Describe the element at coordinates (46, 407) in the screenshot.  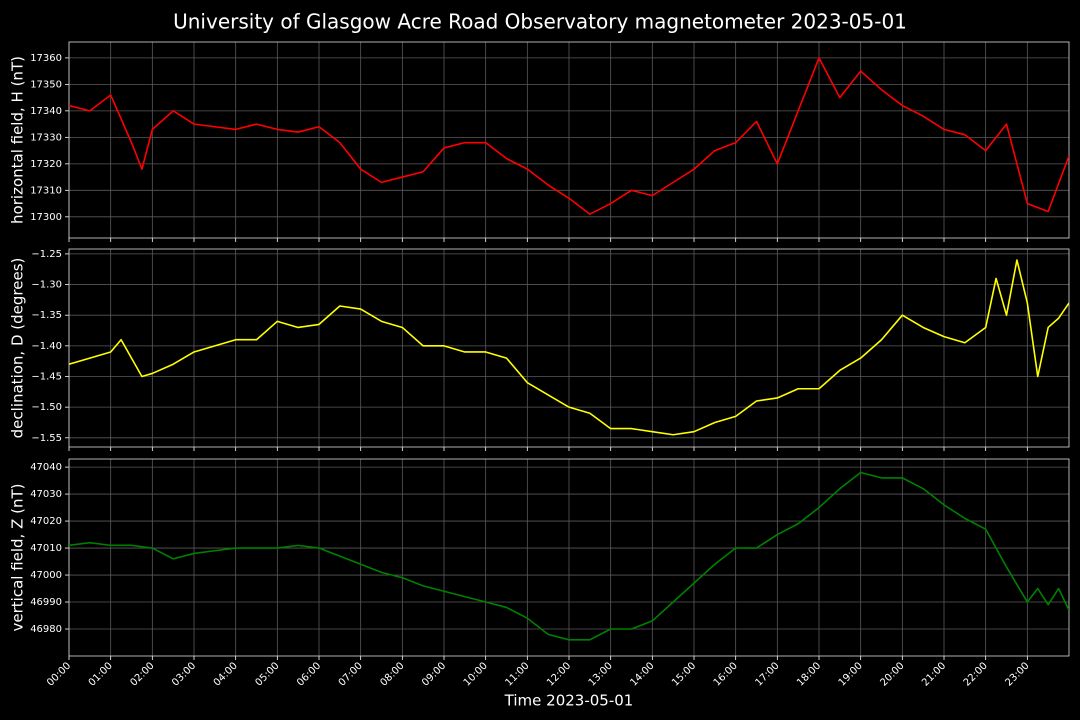
I see `y-tick-label: −1.50` at that location.